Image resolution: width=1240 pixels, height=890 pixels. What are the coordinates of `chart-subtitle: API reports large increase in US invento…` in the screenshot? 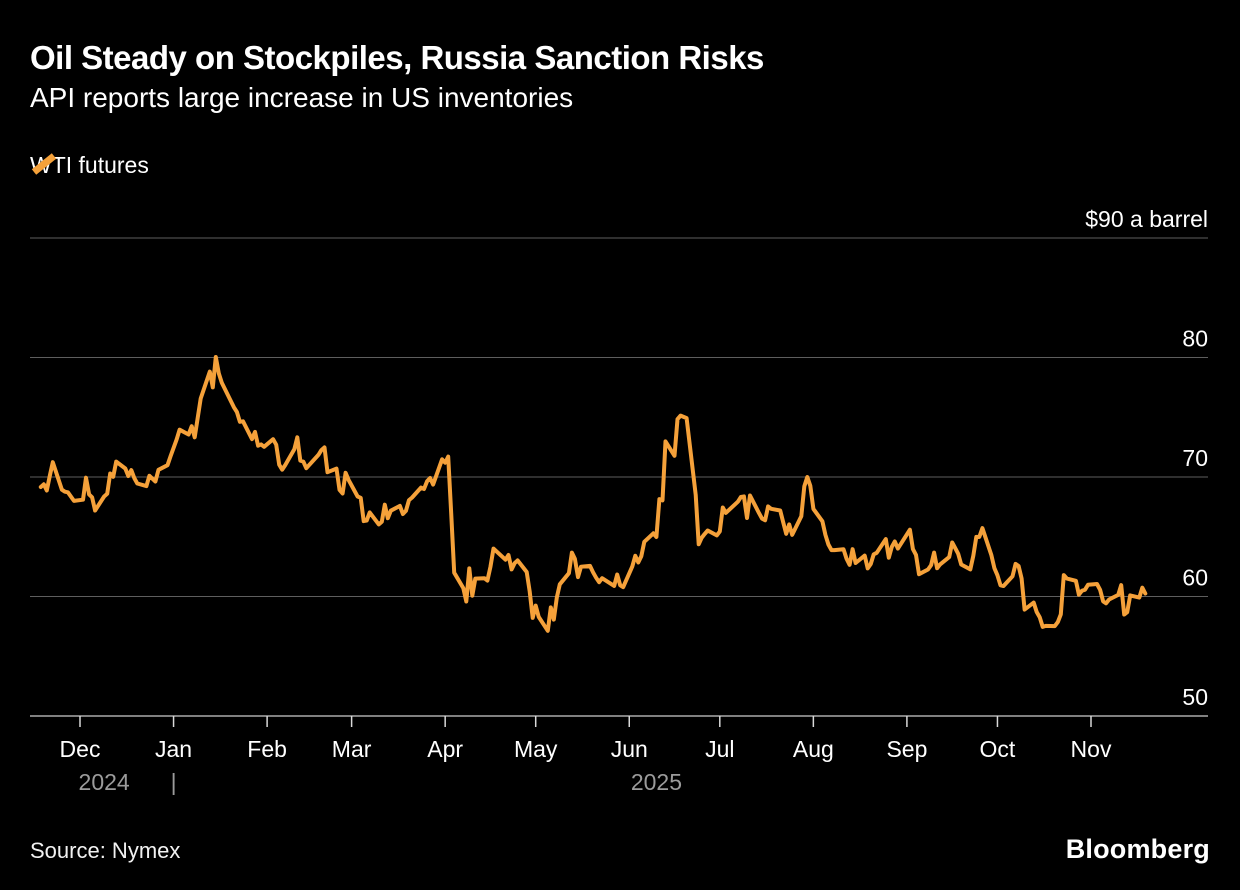 It's located at (302, 98).